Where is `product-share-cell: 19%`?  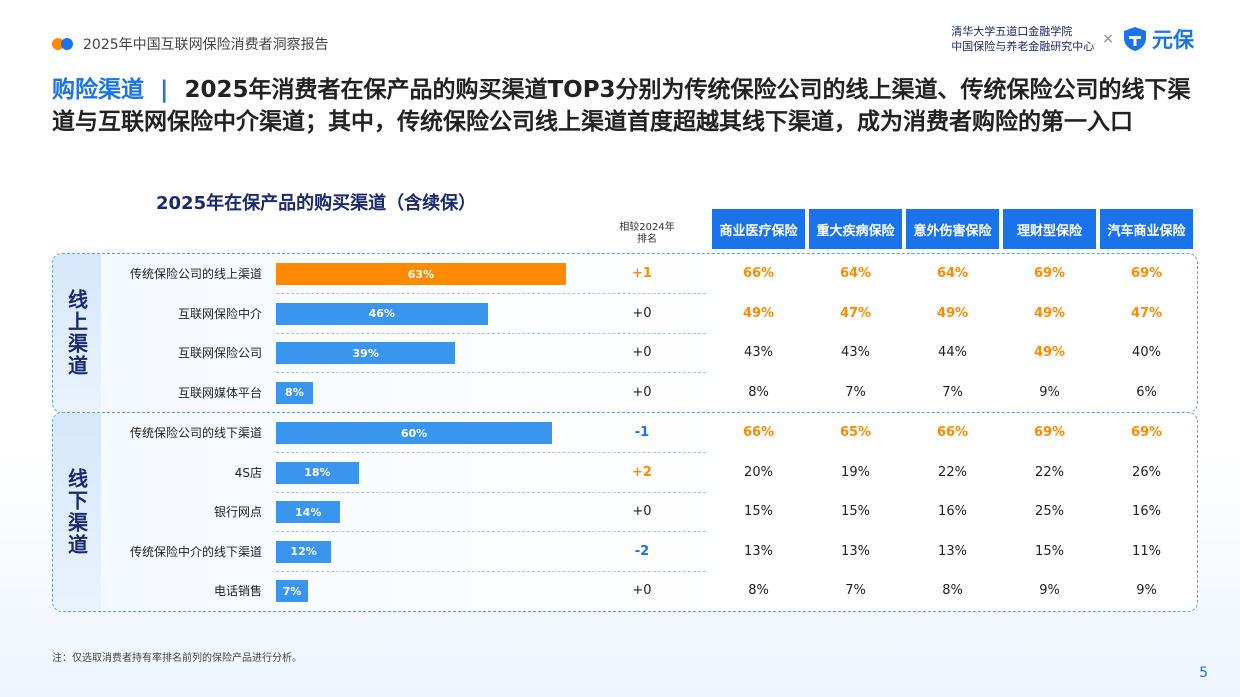 product-share-cell: 19% is located at coordinates (855, 472).